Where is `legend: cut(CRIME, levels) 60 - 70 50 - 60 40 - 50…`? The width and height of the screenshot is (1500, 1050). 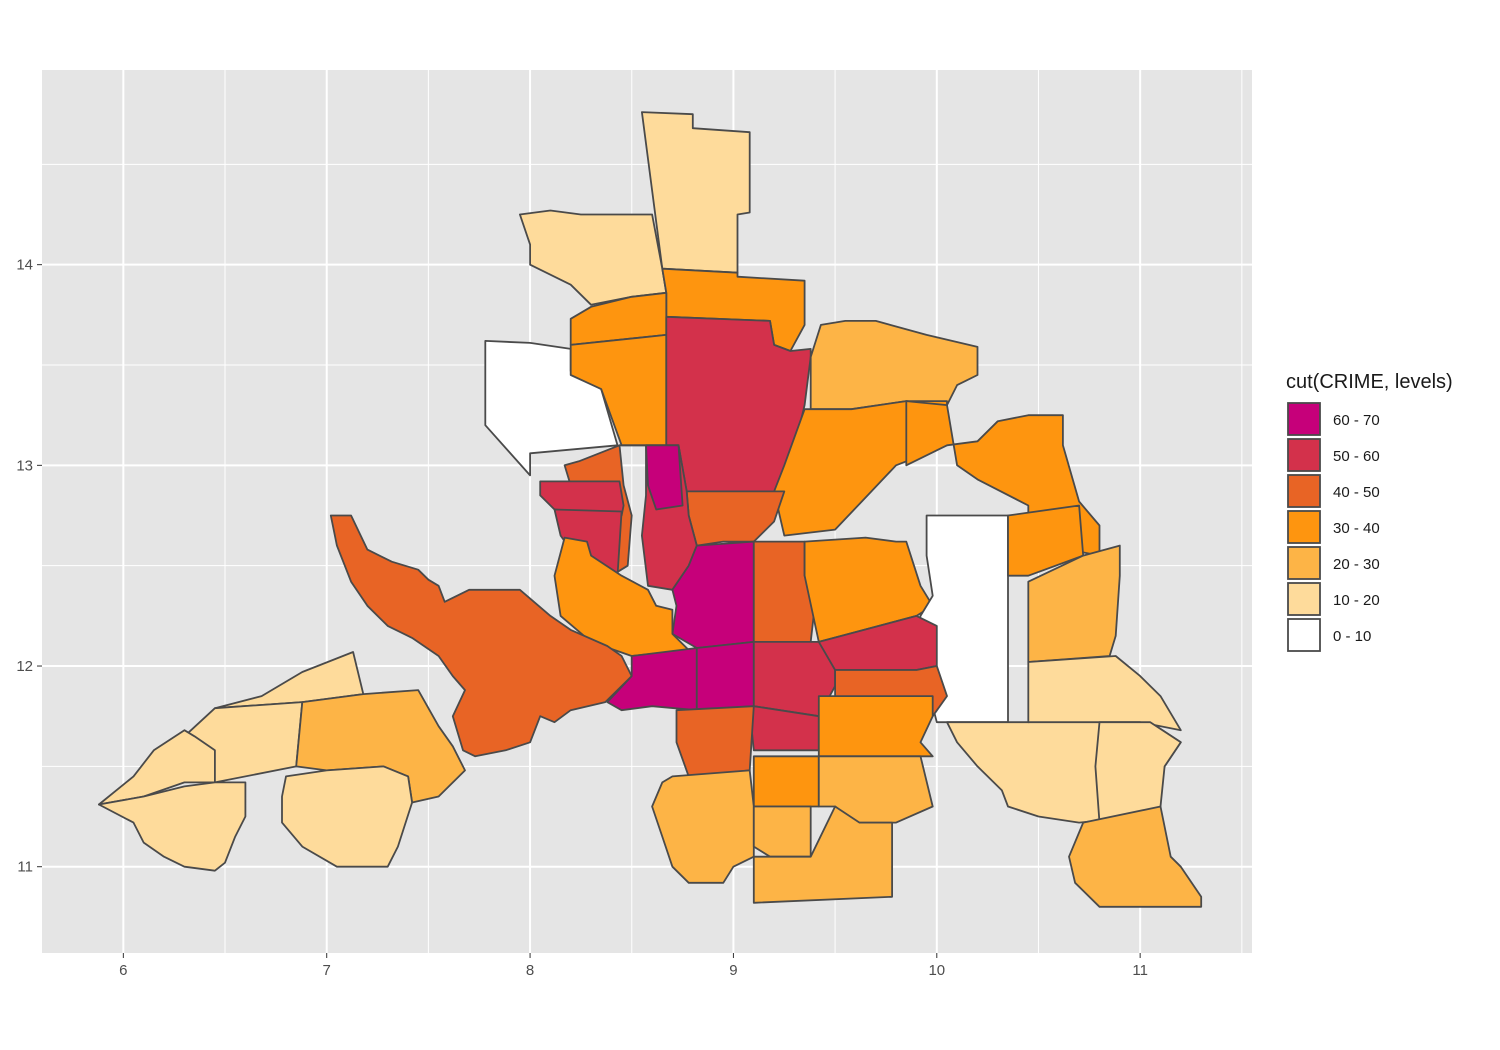 legend: cut(CRIME, levels) 60 - 70 50 - 60 40 - 50… is located at coordinates (1369, 511).